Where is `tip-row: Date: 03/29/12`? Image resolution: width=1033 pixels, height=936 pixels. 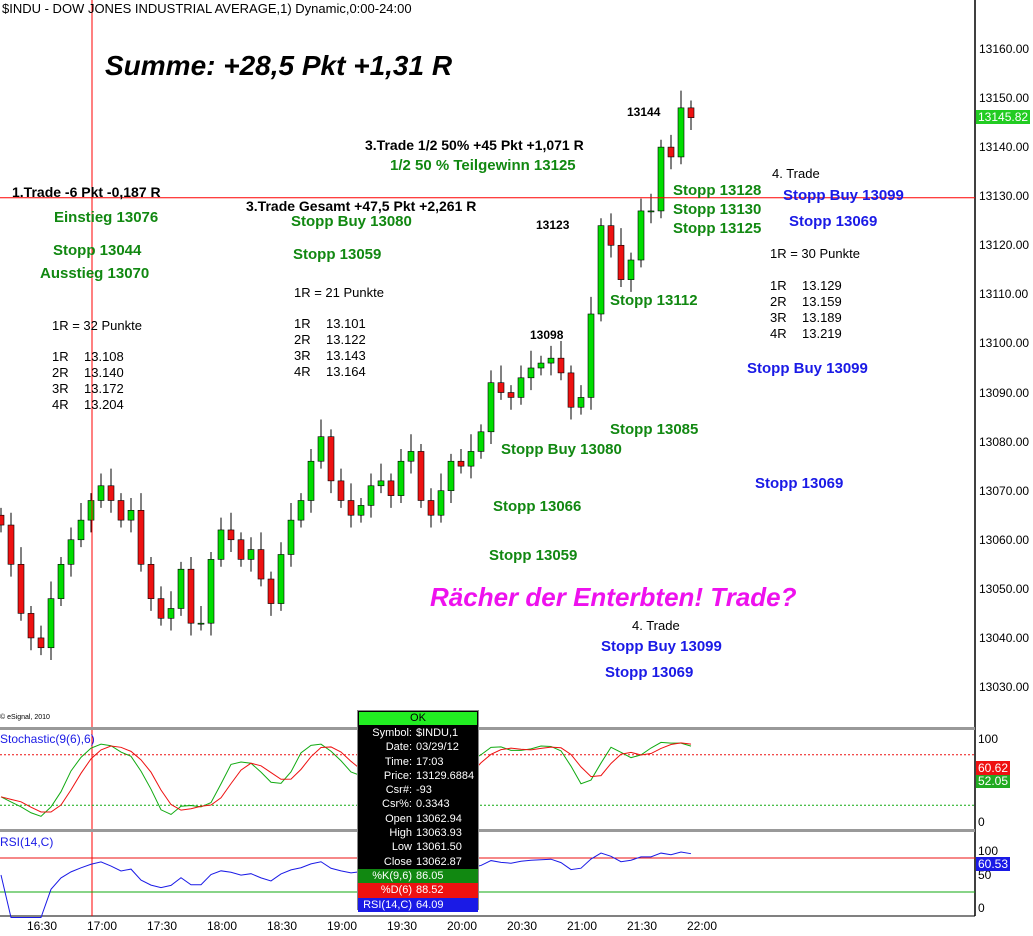
tip-row: Date: 03/29/12 is located at coordinates (422, 747).